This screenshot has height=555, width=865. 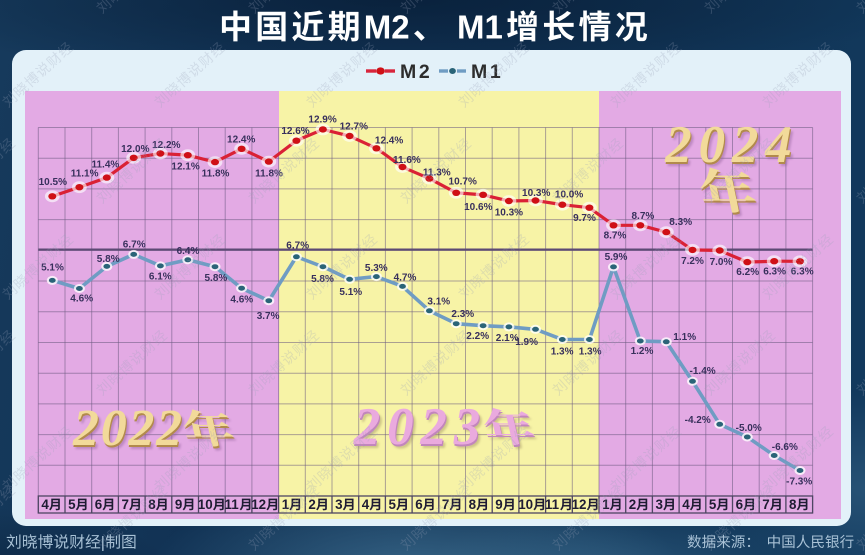 What do you see at coordinates (680, 222) in the screenshot?
I see `svg-text: 8.3%` at bounding box center [680, 222].